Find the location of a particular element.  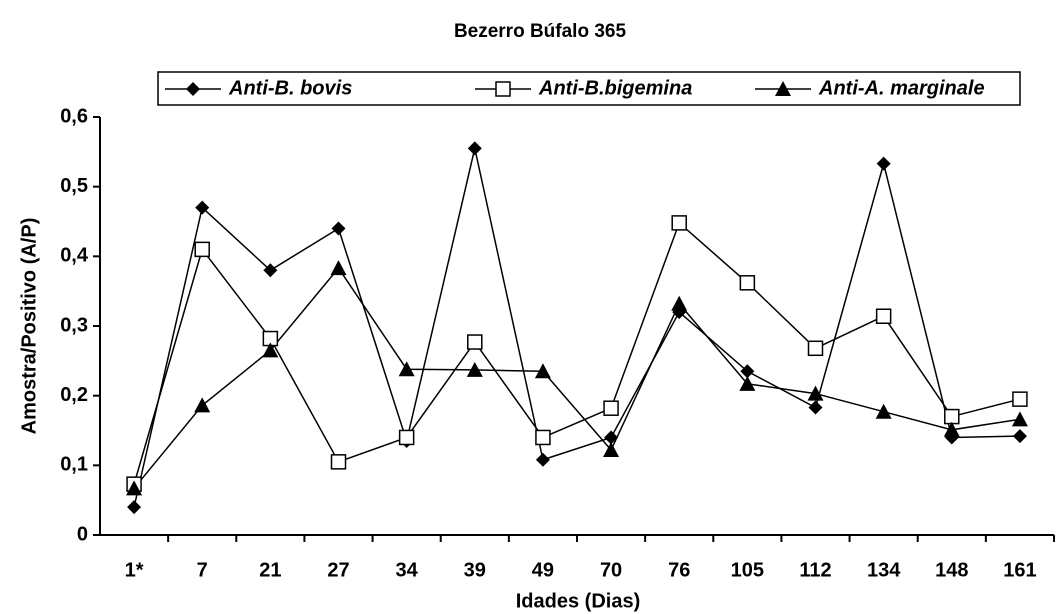

y-tick-label: 0,2 is located at coordinates (74, 395).